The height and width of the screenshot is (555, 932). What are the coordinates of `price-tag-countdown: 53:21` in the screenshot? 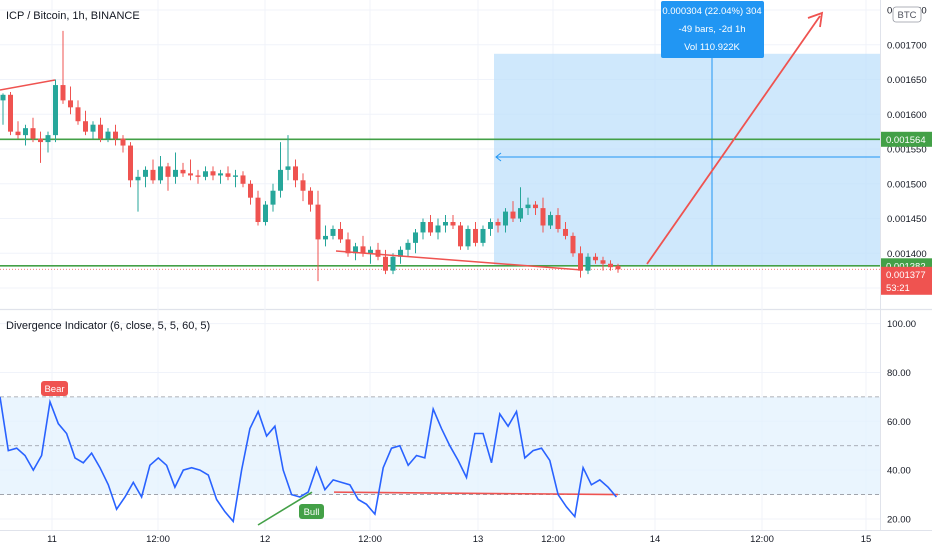 It's located at (898, 288).